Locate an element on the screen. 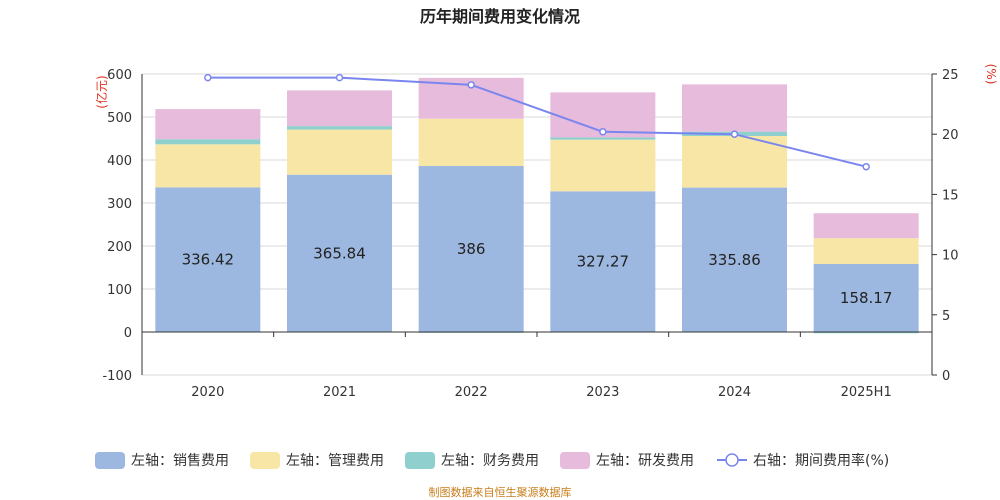  y-right-tick-label: 10 is located at coordinates (950, 256).